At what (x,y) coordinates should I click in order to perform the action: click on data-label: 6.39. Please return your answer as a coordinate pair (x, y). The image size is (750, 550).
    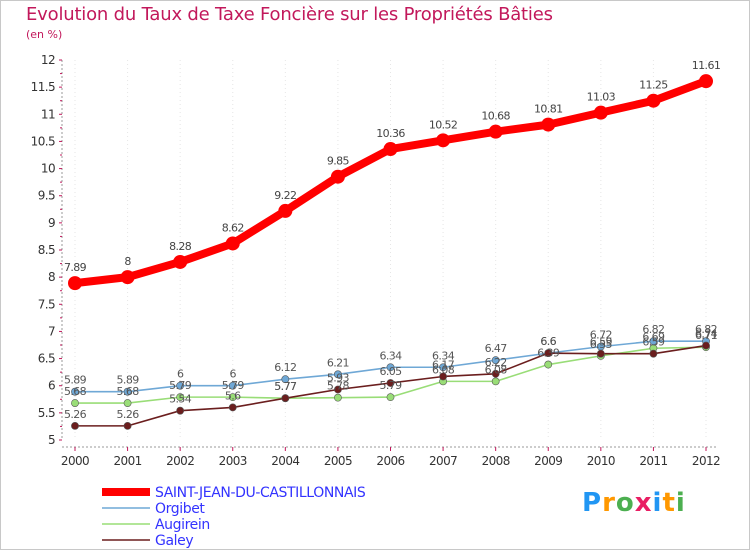
    Looking at the image, I should click on (548, 353).